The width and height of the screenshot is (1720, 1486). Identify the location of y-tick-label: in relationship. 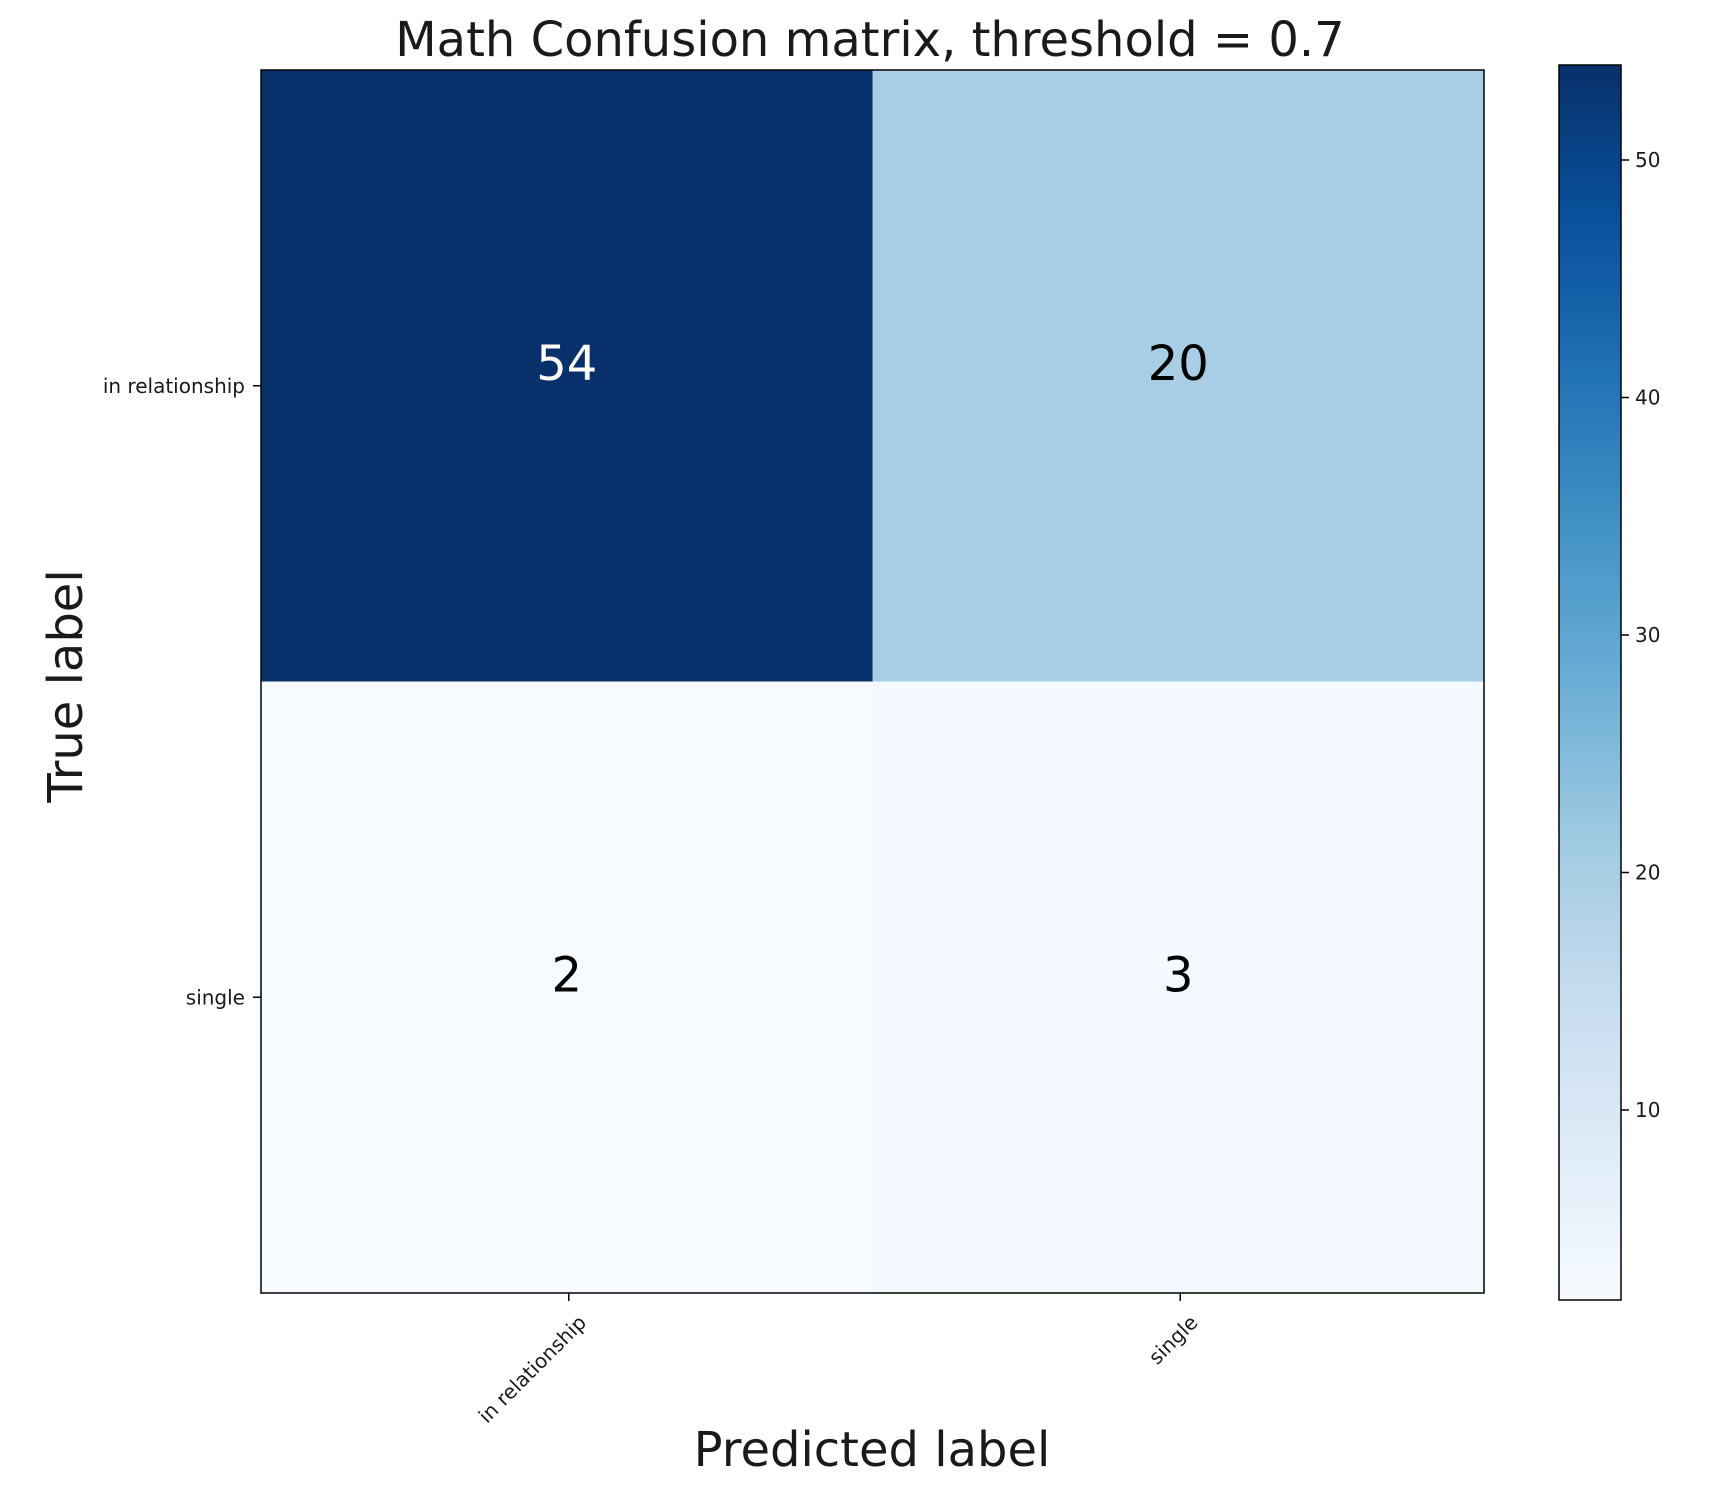
(174, 386).